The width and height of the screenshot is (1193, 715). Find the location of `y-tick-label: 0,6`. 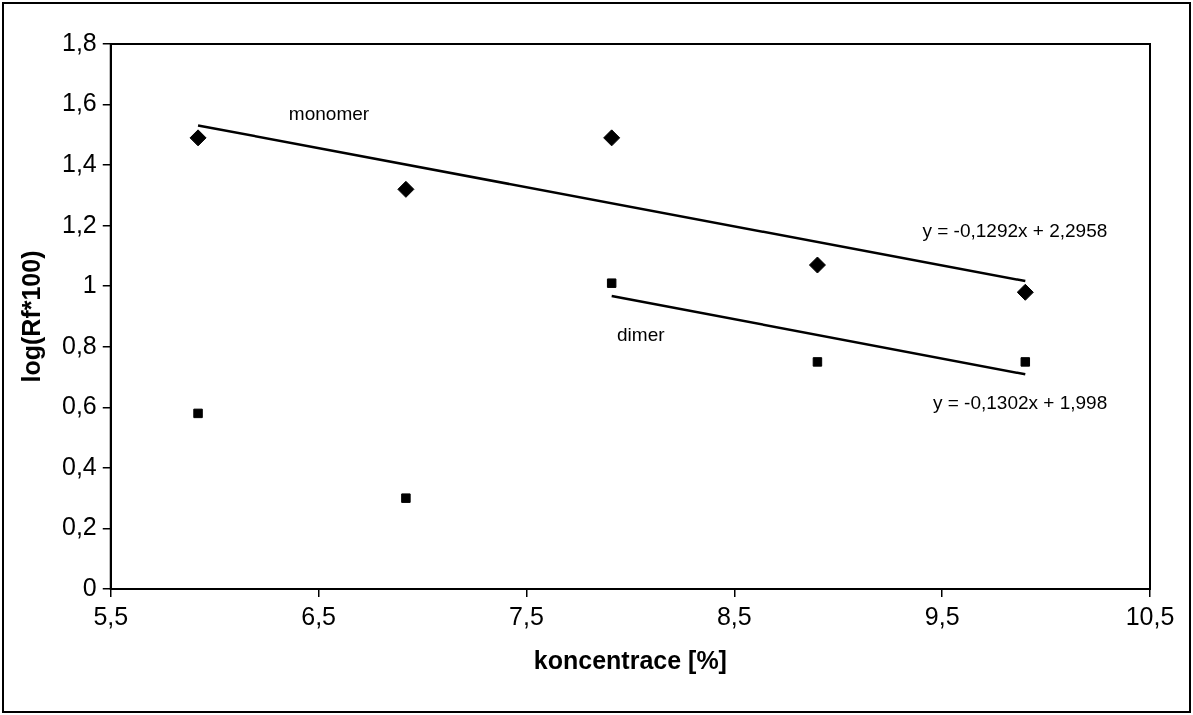

y-tick-label: 0,6 is located at coordinates (79, 405).